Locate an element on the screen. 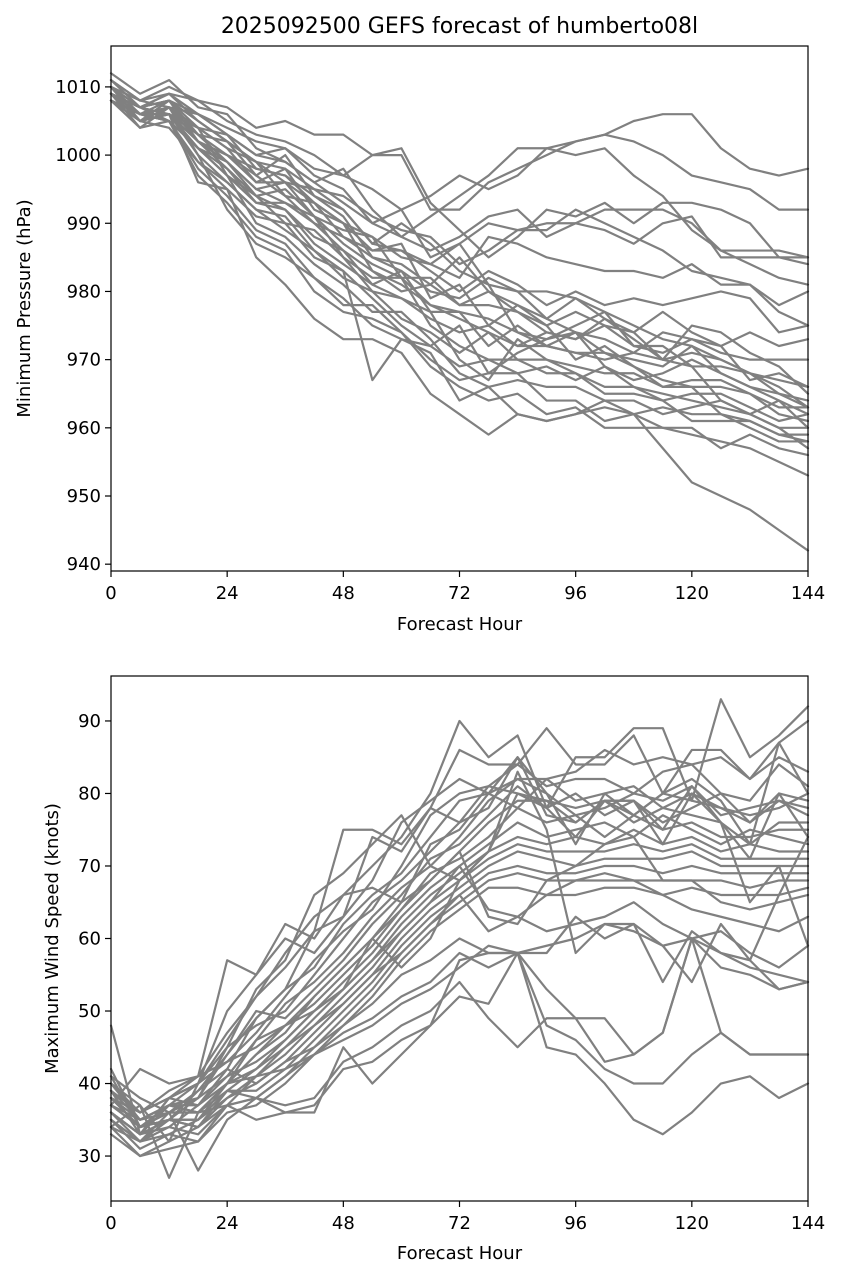  wind-x-tick-label: 72 is located at coordinates (459, 1223).